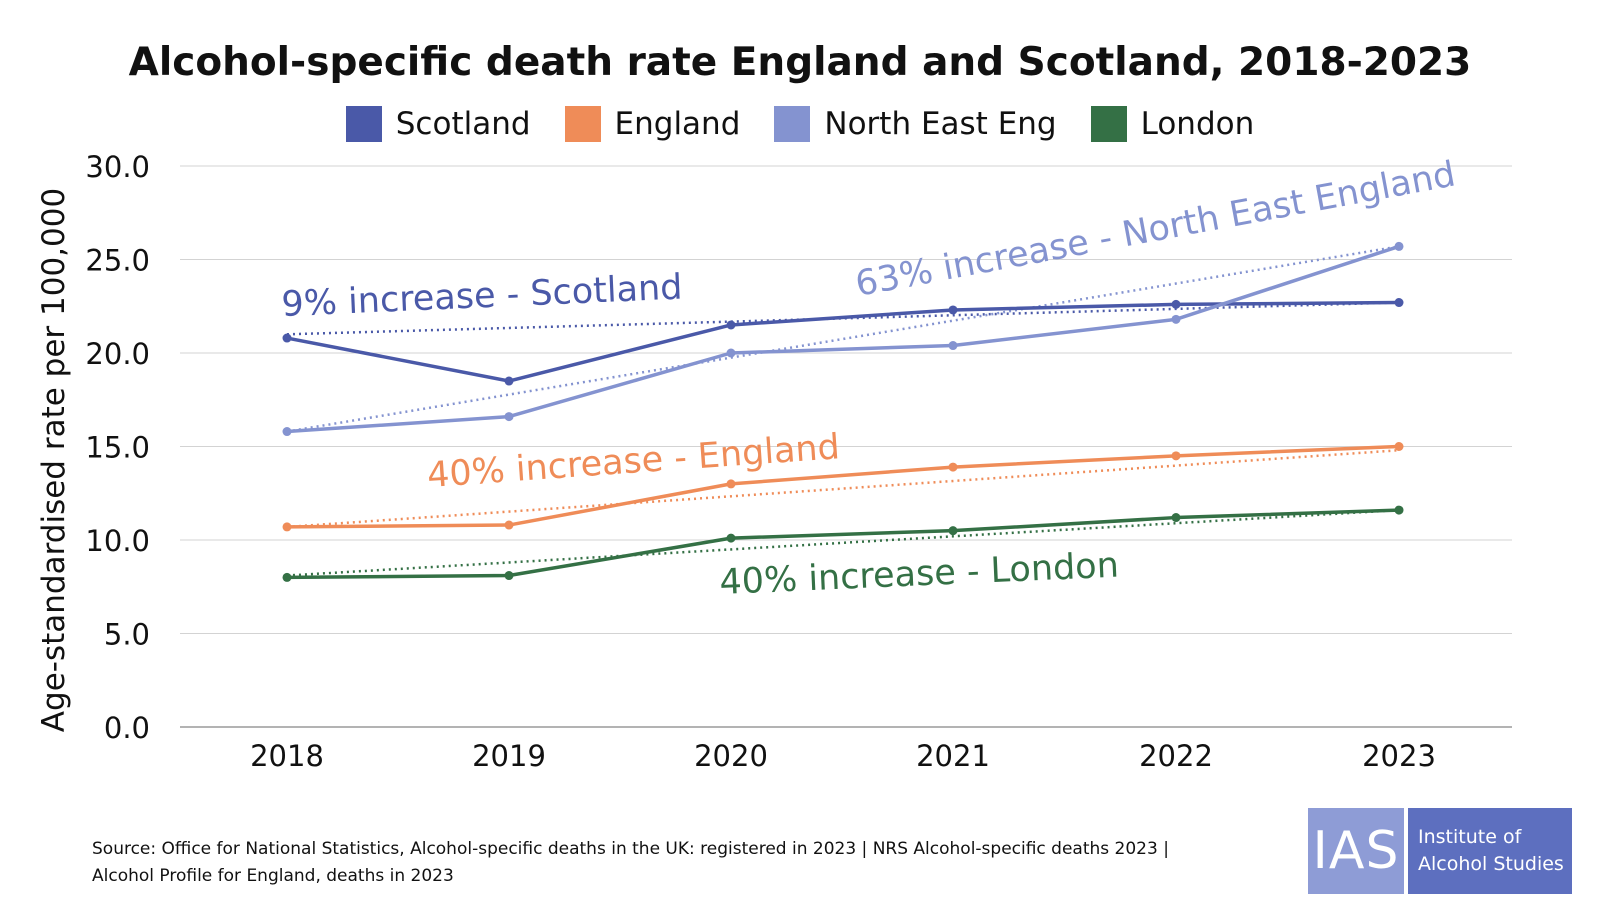 The height and width of the screenshot is (900, 1600). Describe the element at coordinates (1197, 124) in the screenshot. I see `legend-label-london: London` at that location.